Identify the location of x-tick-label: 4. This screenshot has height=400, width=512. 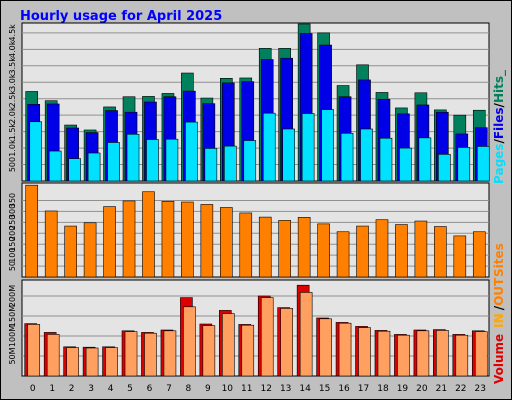
(111, 389).